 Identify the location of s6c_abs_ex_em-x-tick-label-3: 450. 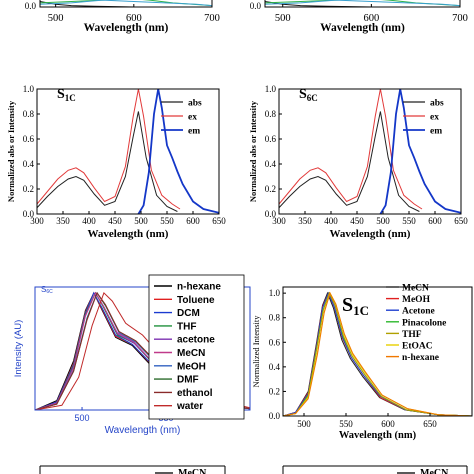
(357, 221).